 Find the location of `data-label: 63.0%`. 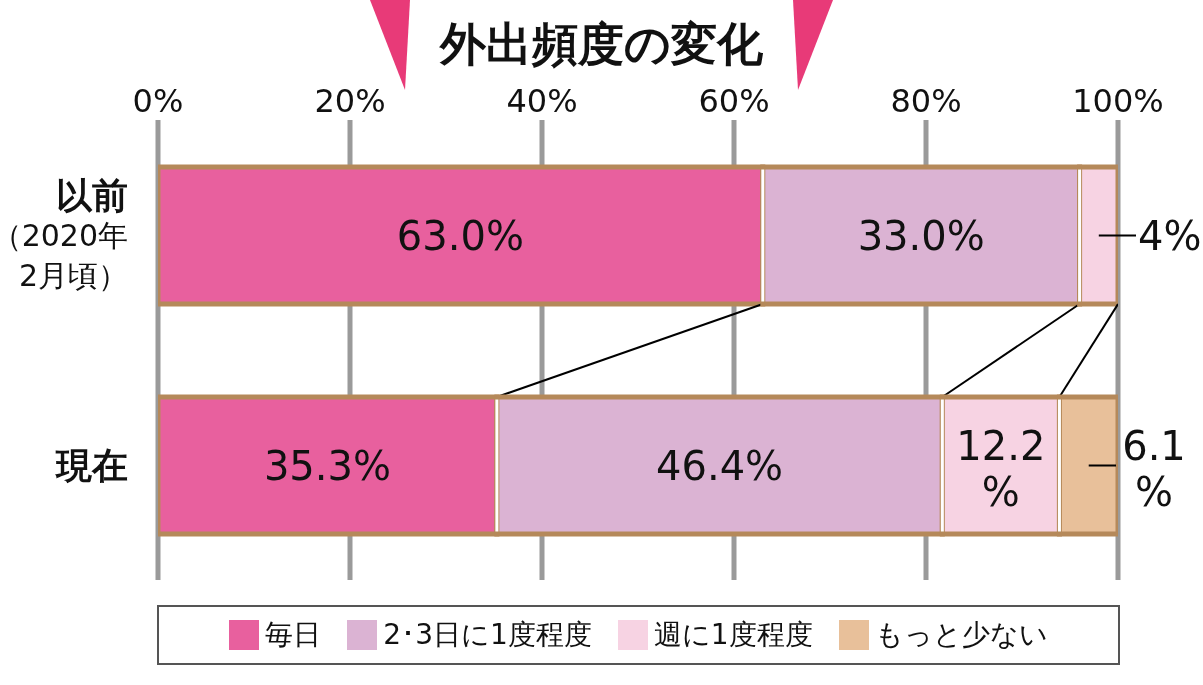

data-label: 63.0% is located at coordinates (460, 235).